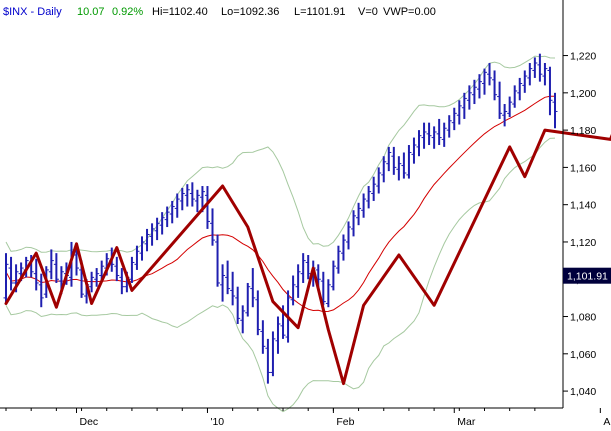  I want to click on y-tick-label: 1,140, so click(583, 206).